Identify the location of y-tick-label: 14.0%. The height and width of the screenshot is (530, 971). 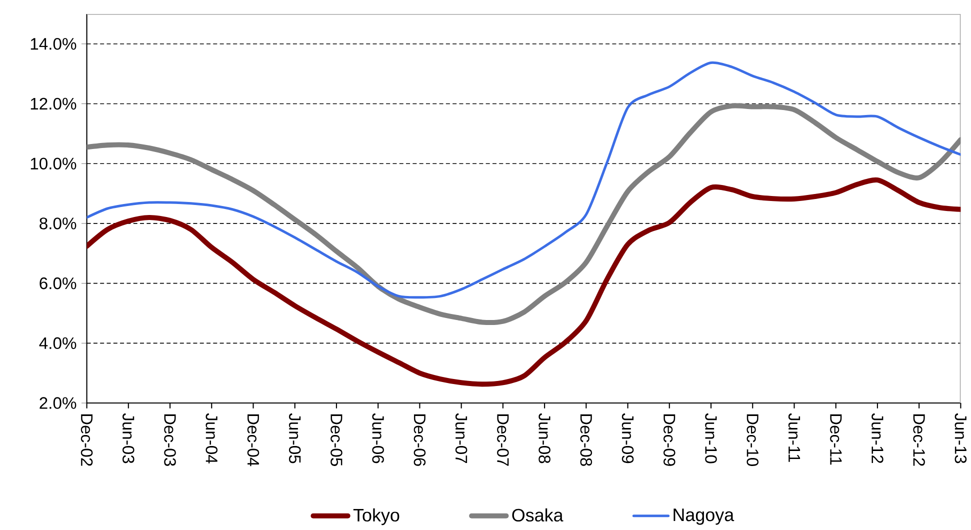
(53, 44).